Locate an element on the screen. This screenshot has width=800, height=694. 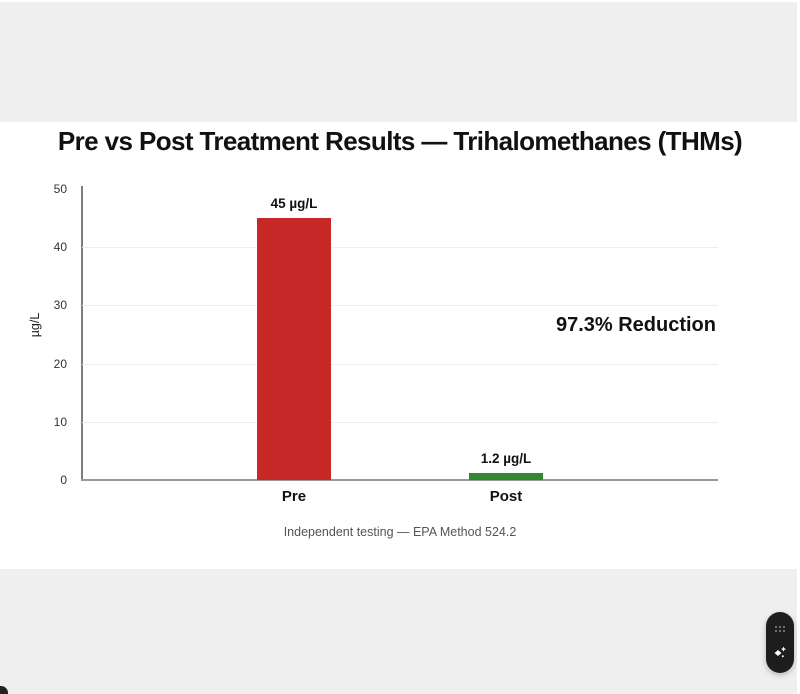
assistant-widget is located at coordinates (780, 642).